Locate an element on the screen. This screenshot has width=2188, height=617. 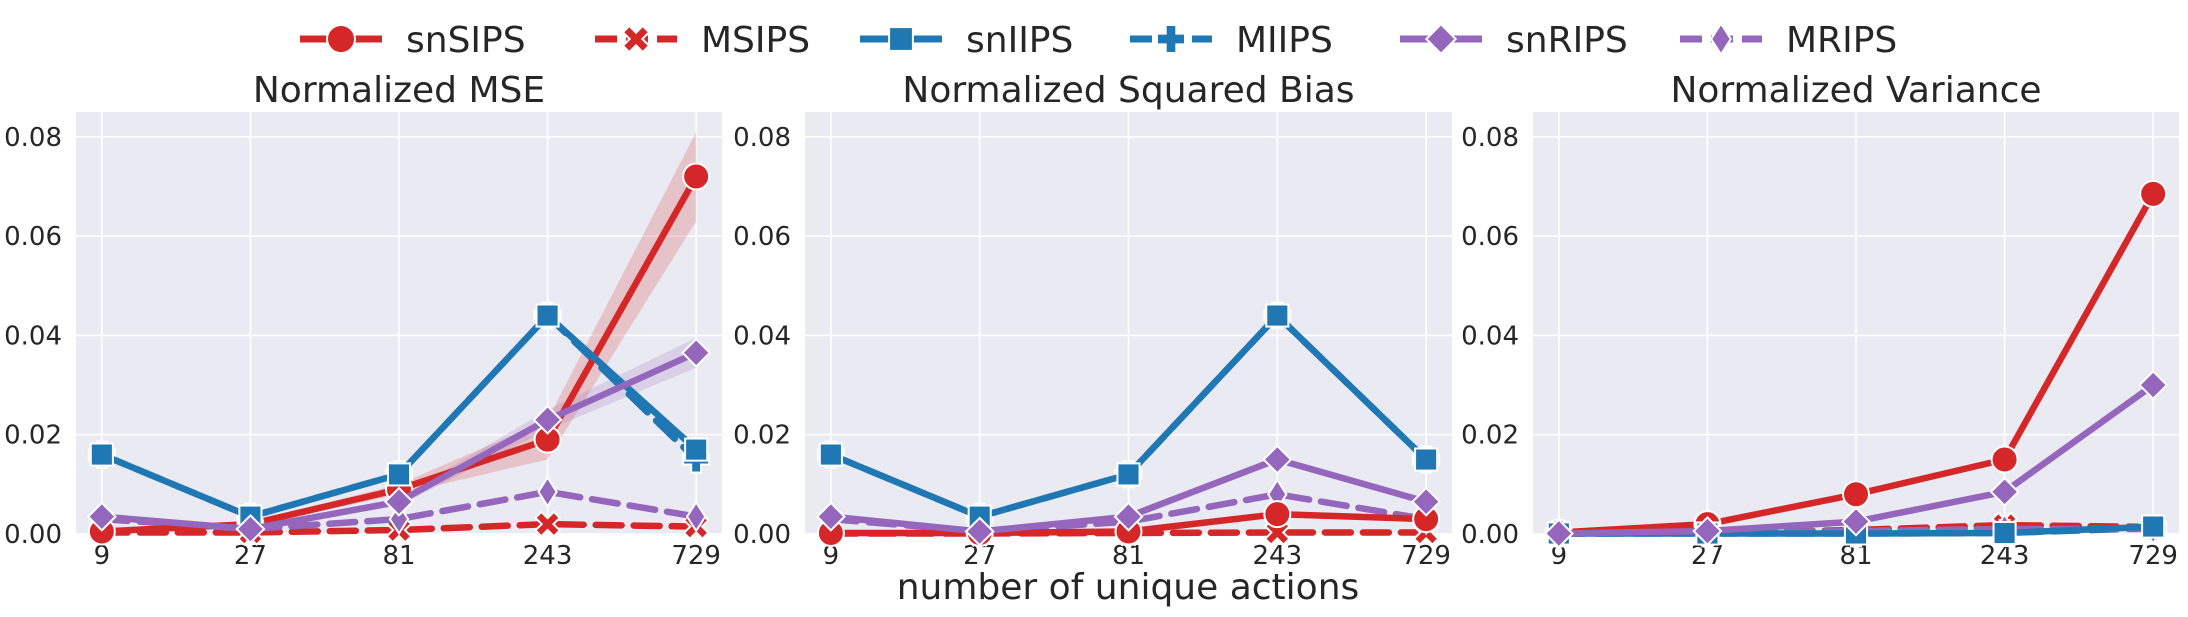
legend-marker-diamond-icon is located at coordinates (1441, 39).